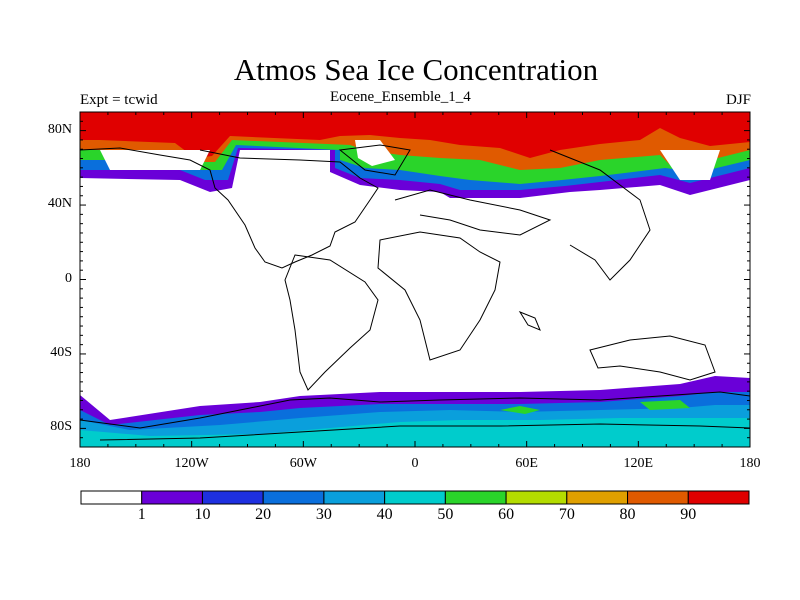 The height and width of the screenshot is (600, 800). I want to click on south-america-coast, so click(331, 322).